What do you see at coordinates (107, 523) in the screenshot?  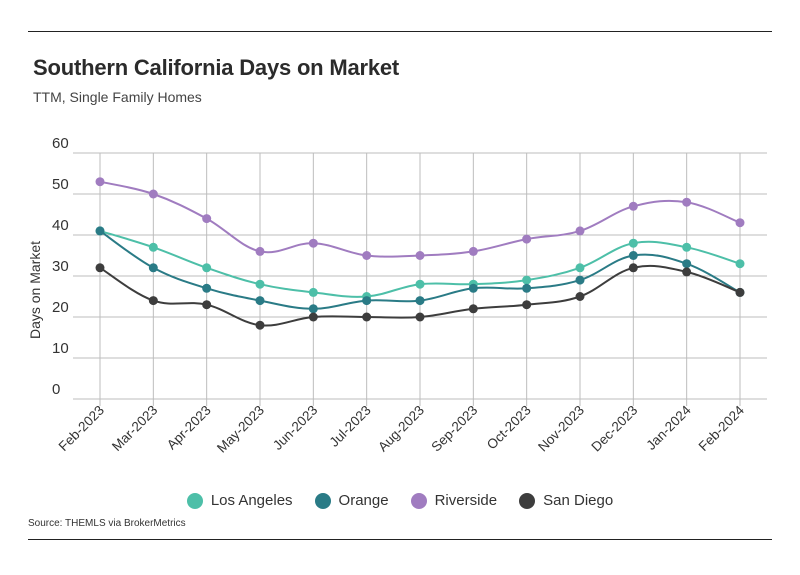 I see `source-note: Source: THEMLS via BrokerMetrics` at bounding box center [107, 523].